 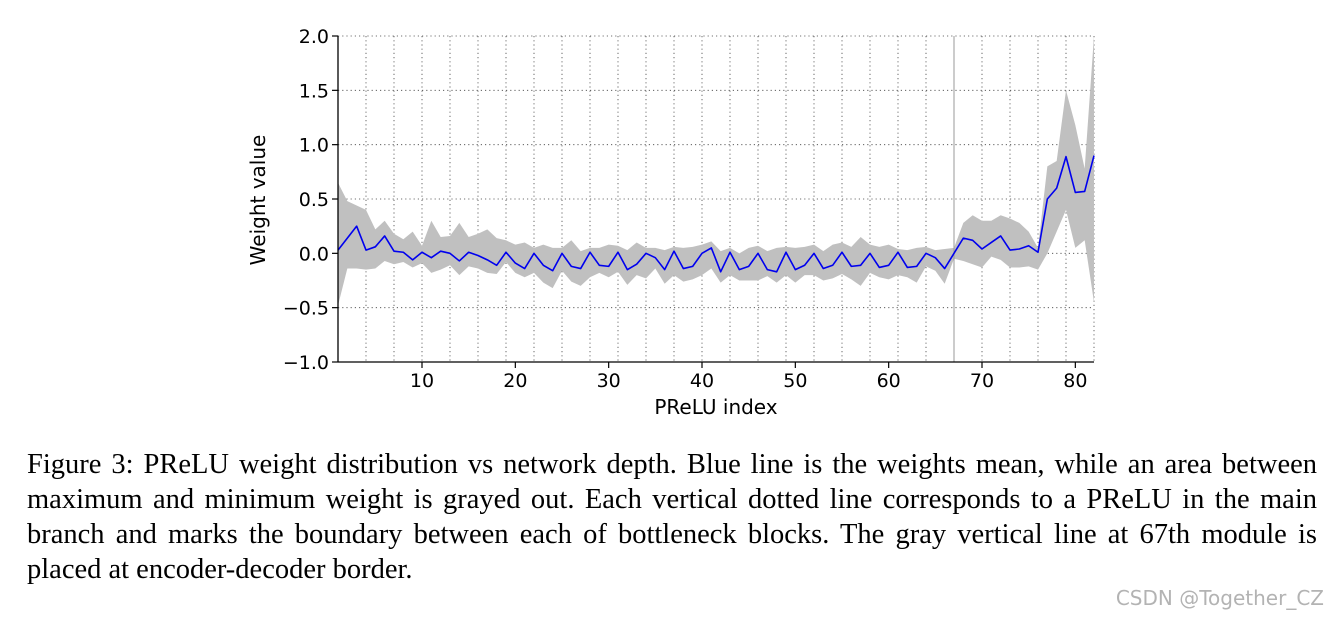 What do you see at coordinates (1075, 381) in the screenshot?
I see `x-tick-label: 80` at bounding box center [1075, 381].